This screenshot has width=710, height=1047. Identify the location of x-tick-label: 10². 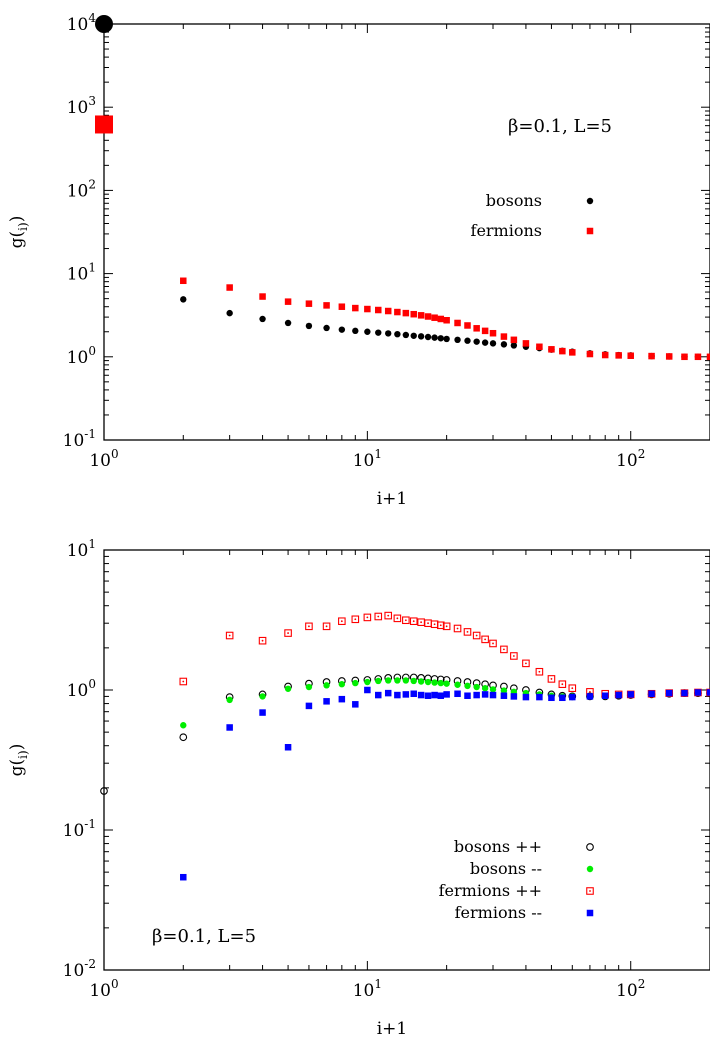
(630, 459).